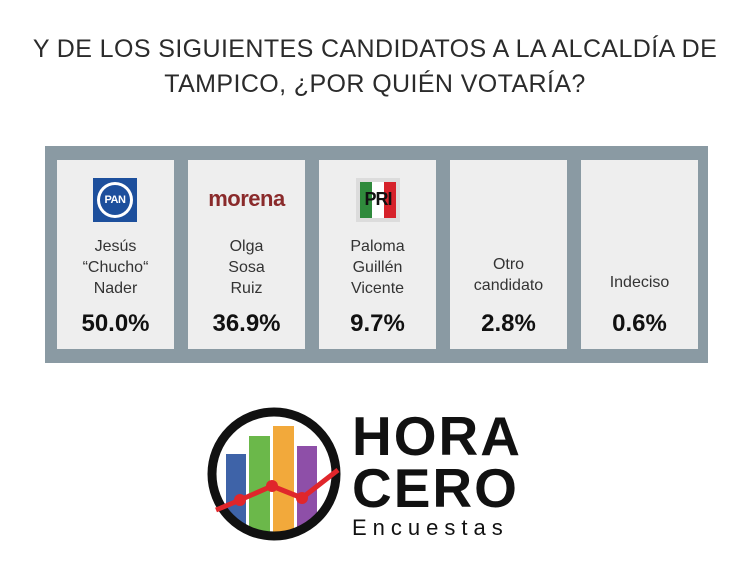  What do you see at coordinates (246, 323) in the screenshot?
I see `candidate-percent: 36.9%` at bounding box center [246, 323].